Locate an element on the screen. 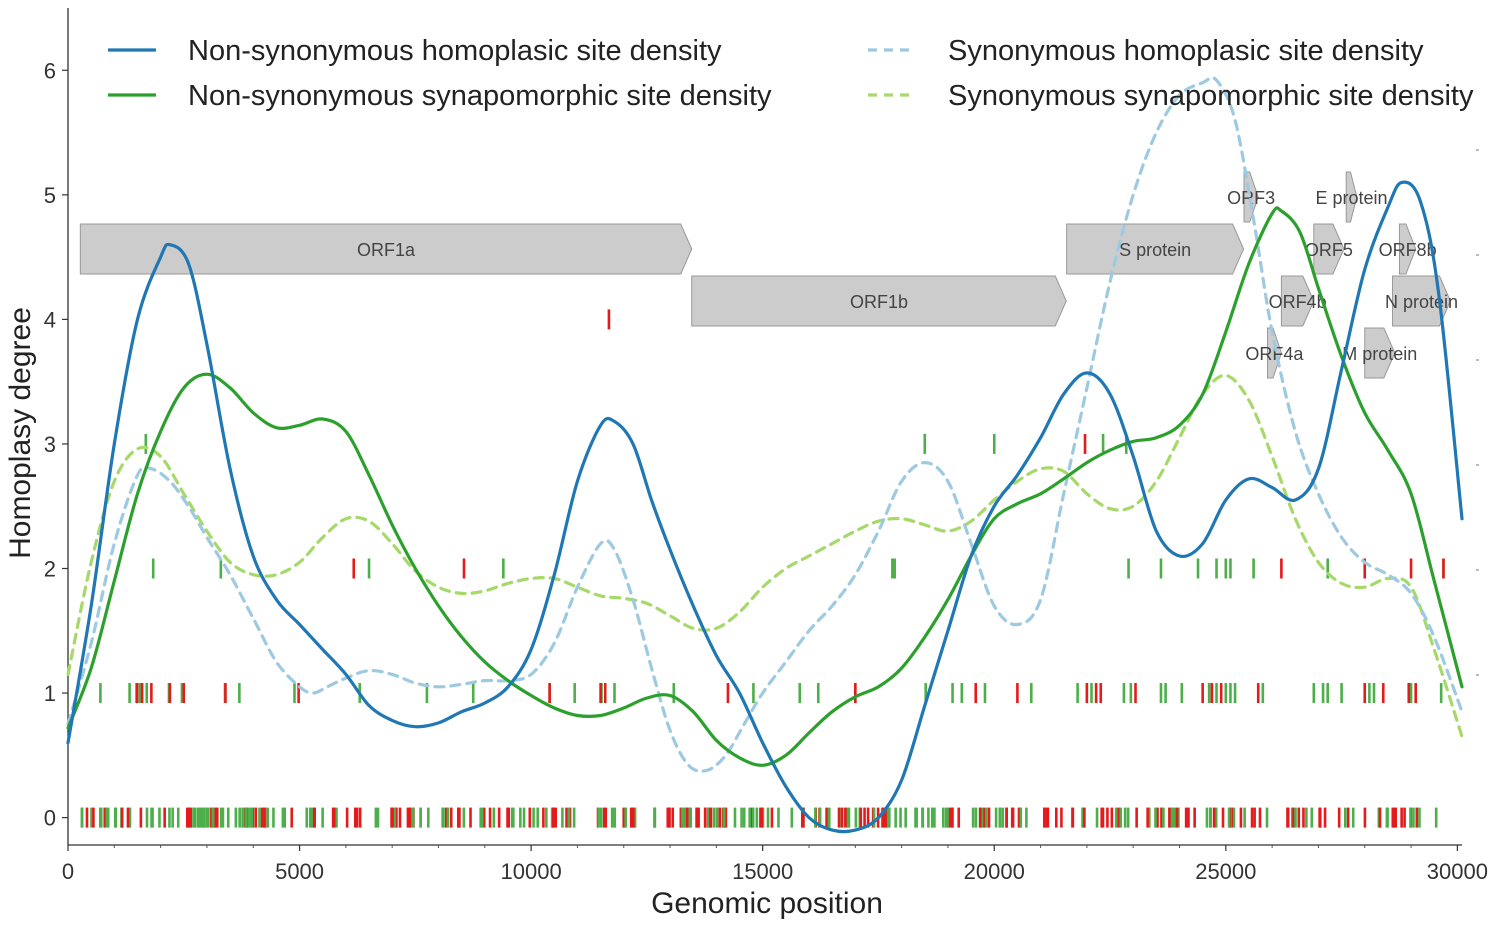  x-tick-label: 20000 is located at coordinates (994, 871).